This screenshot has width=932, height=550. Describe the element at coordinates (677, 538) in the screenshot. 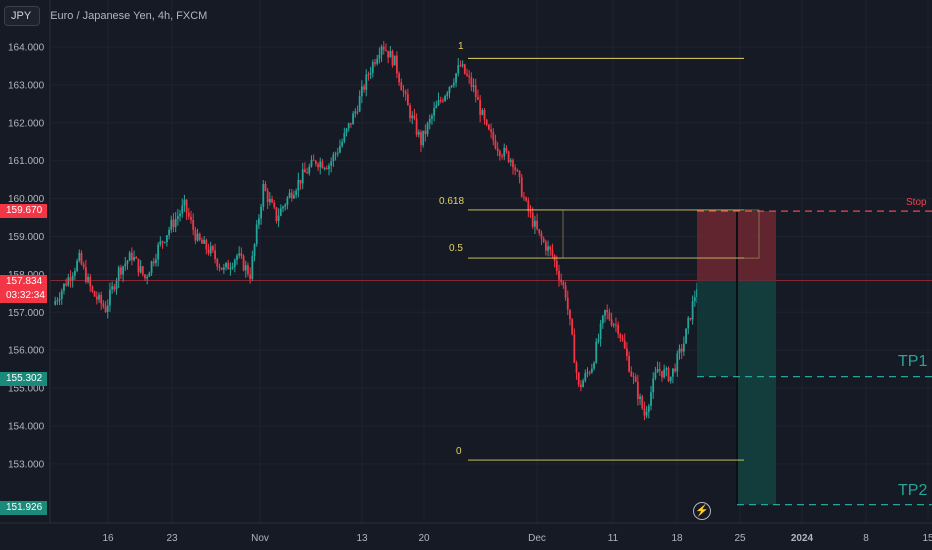

I see `time-tick-label: 18` at that location.